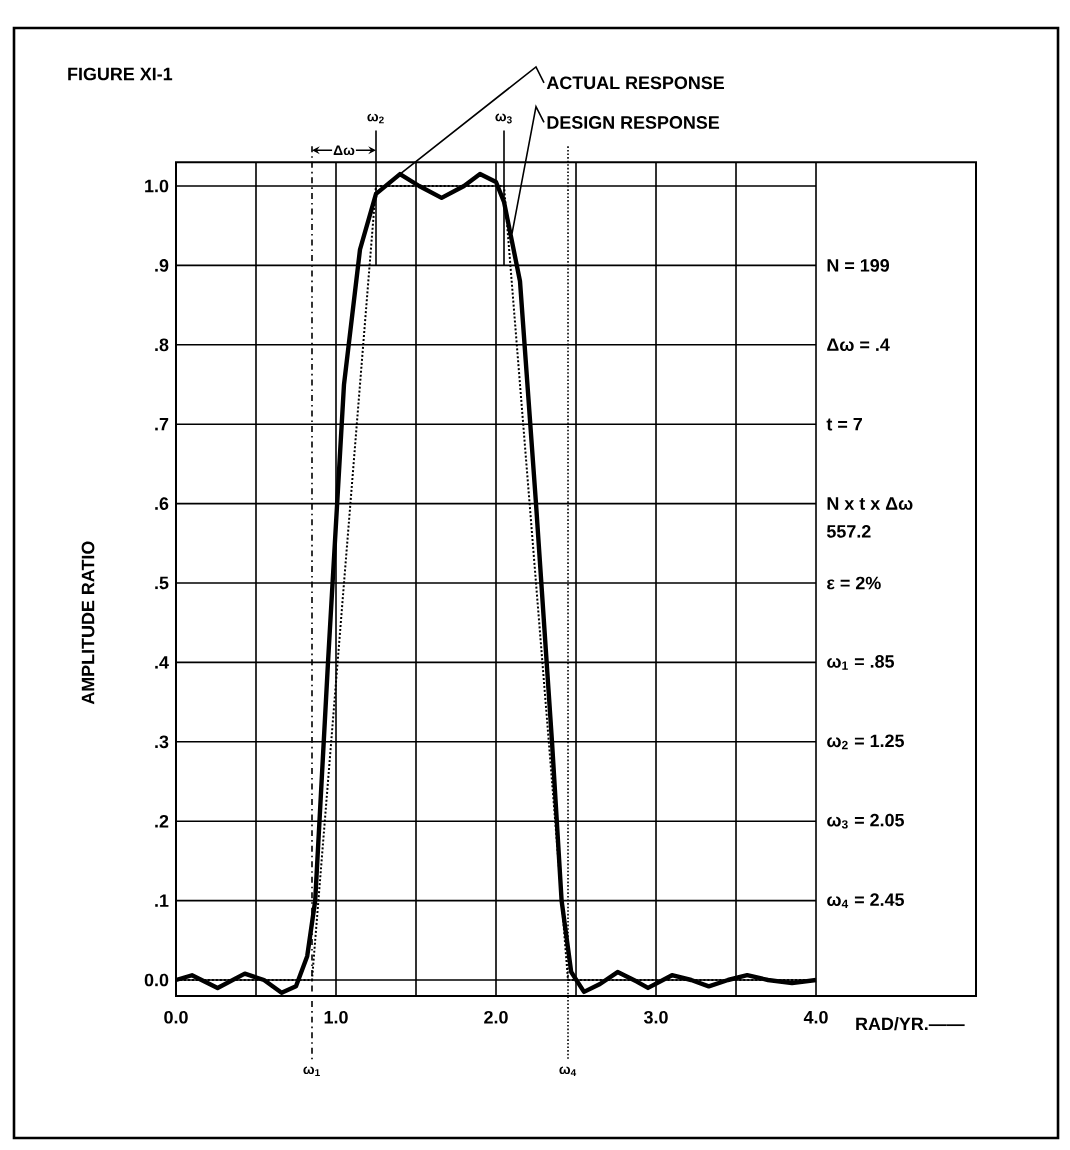 The width and height of the screenshot is (1070, 1150). I want to click on annotation: Δω = .4, so click(858, 345).